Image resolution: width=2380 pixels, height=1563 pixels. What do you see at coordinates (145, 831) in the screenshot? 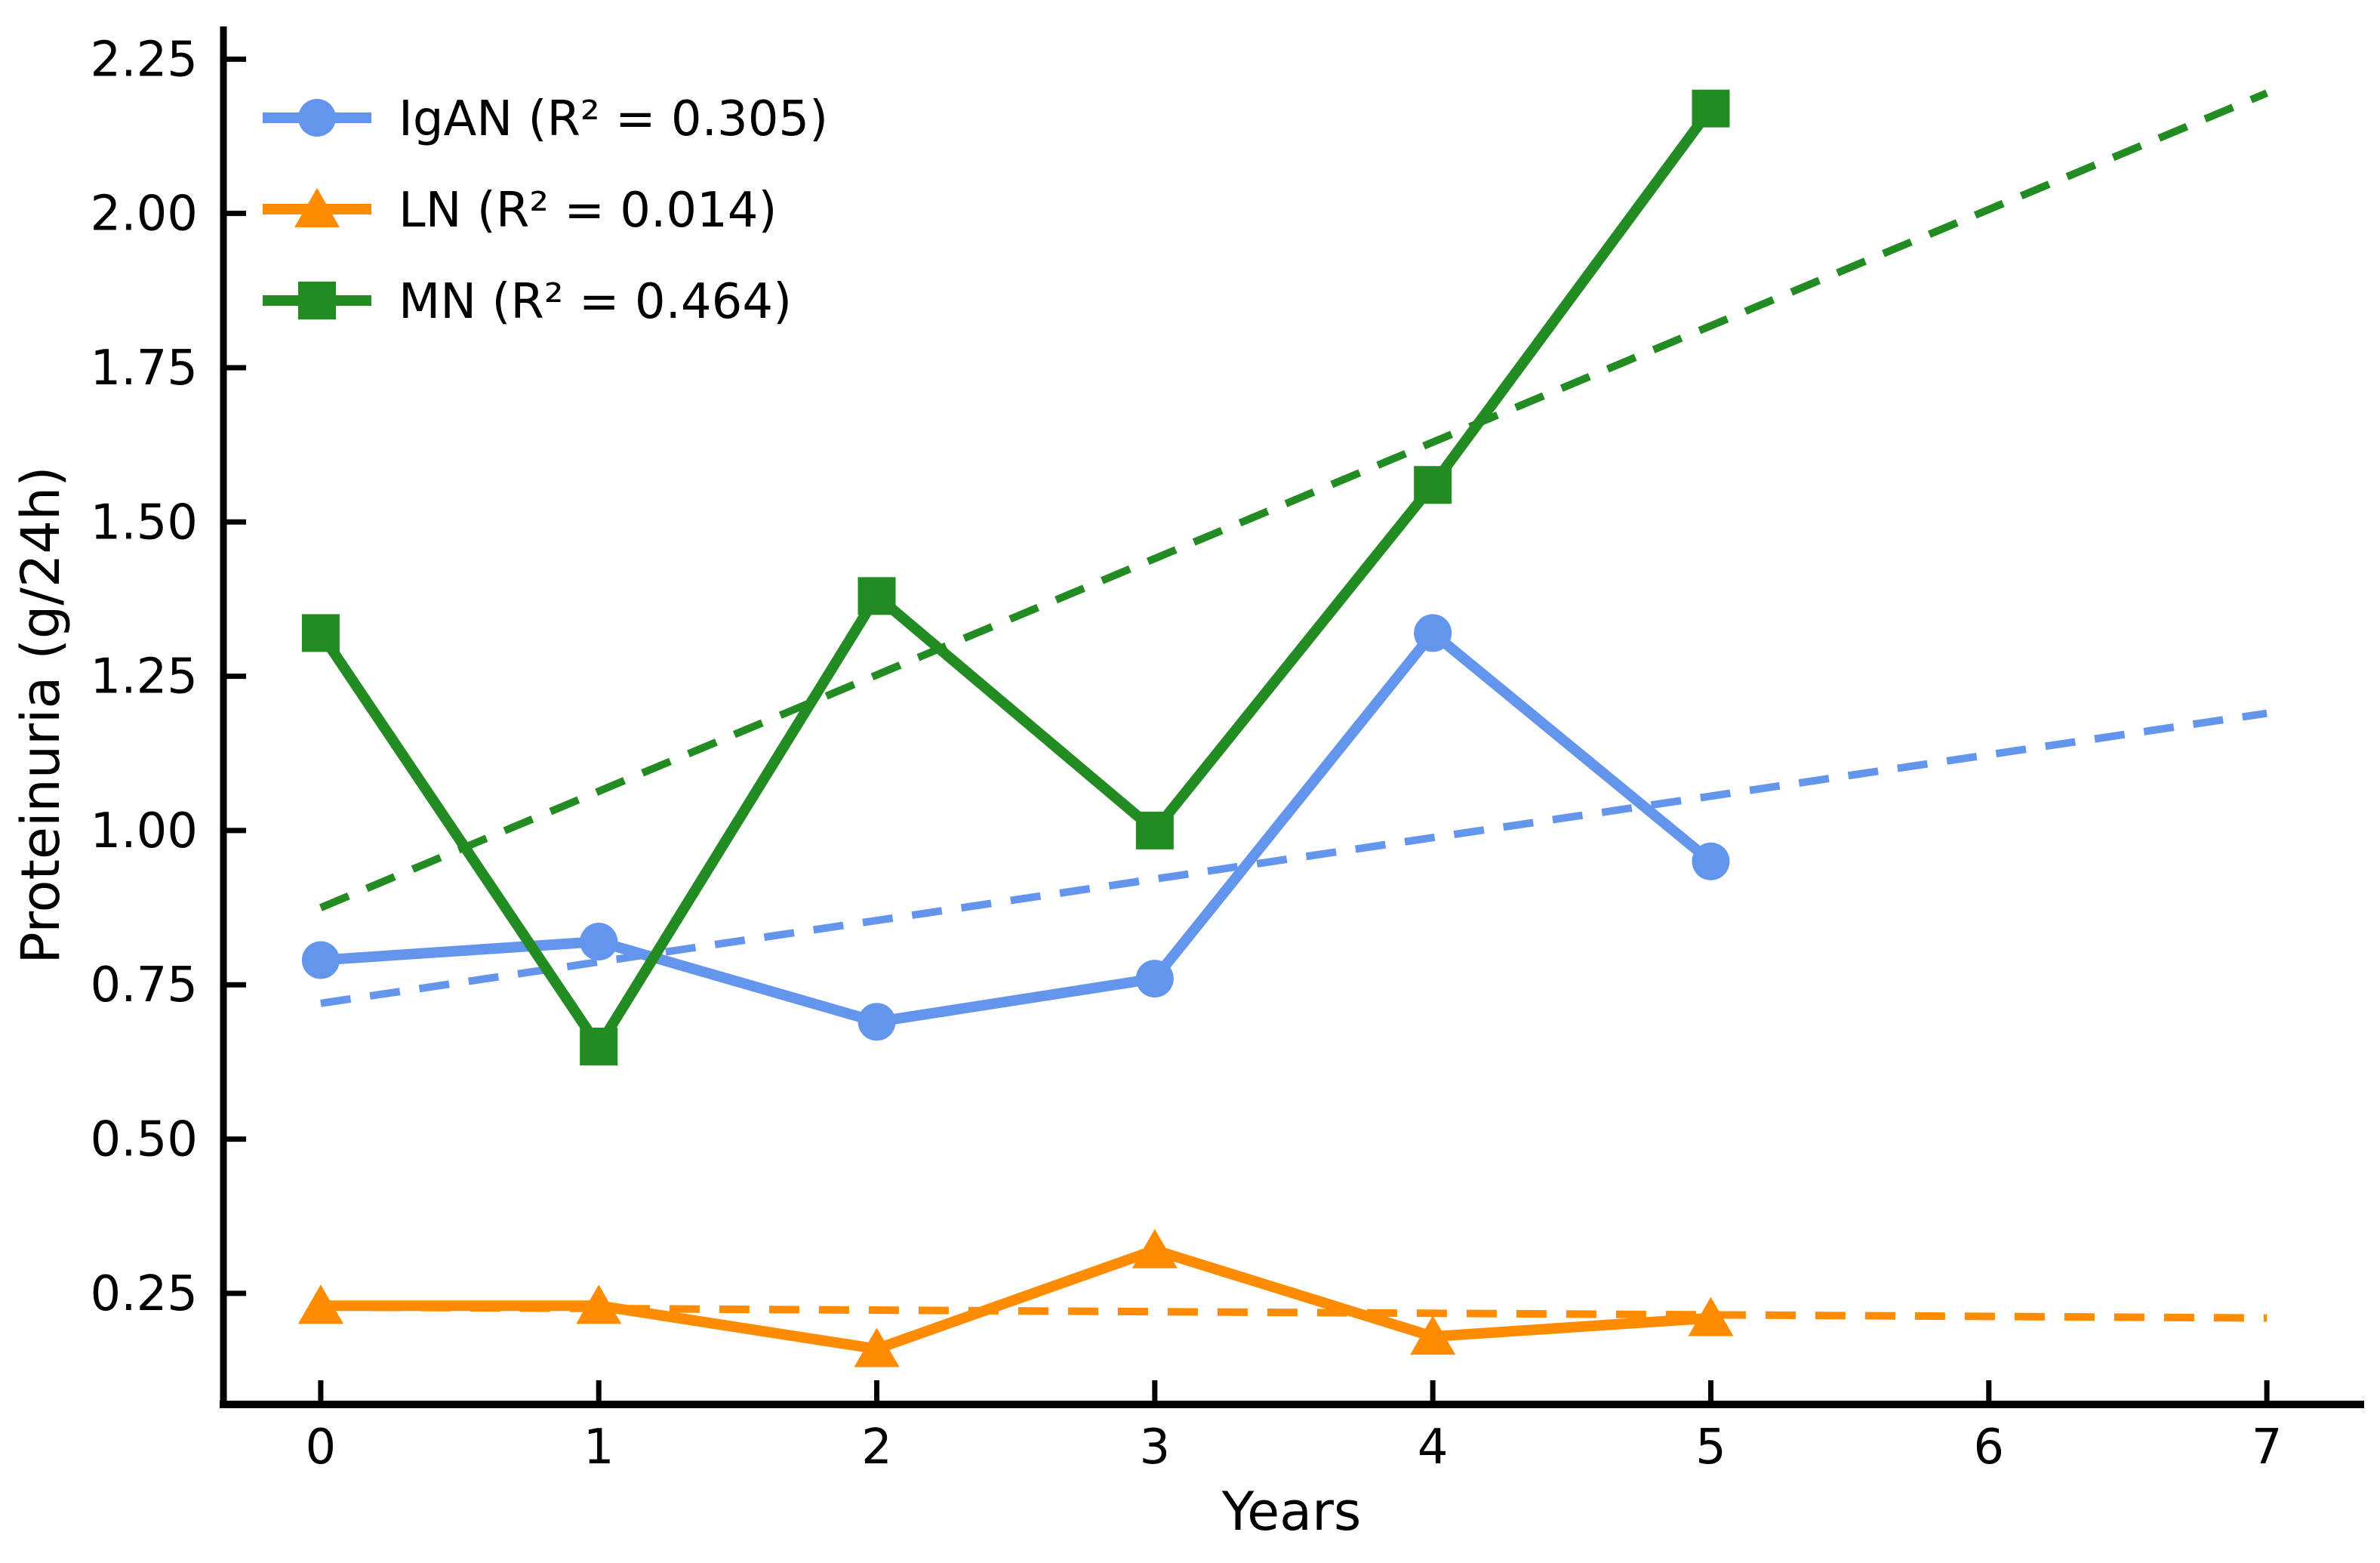
I see `y-tick-label: 1.00` at bounding box center [145, 831].